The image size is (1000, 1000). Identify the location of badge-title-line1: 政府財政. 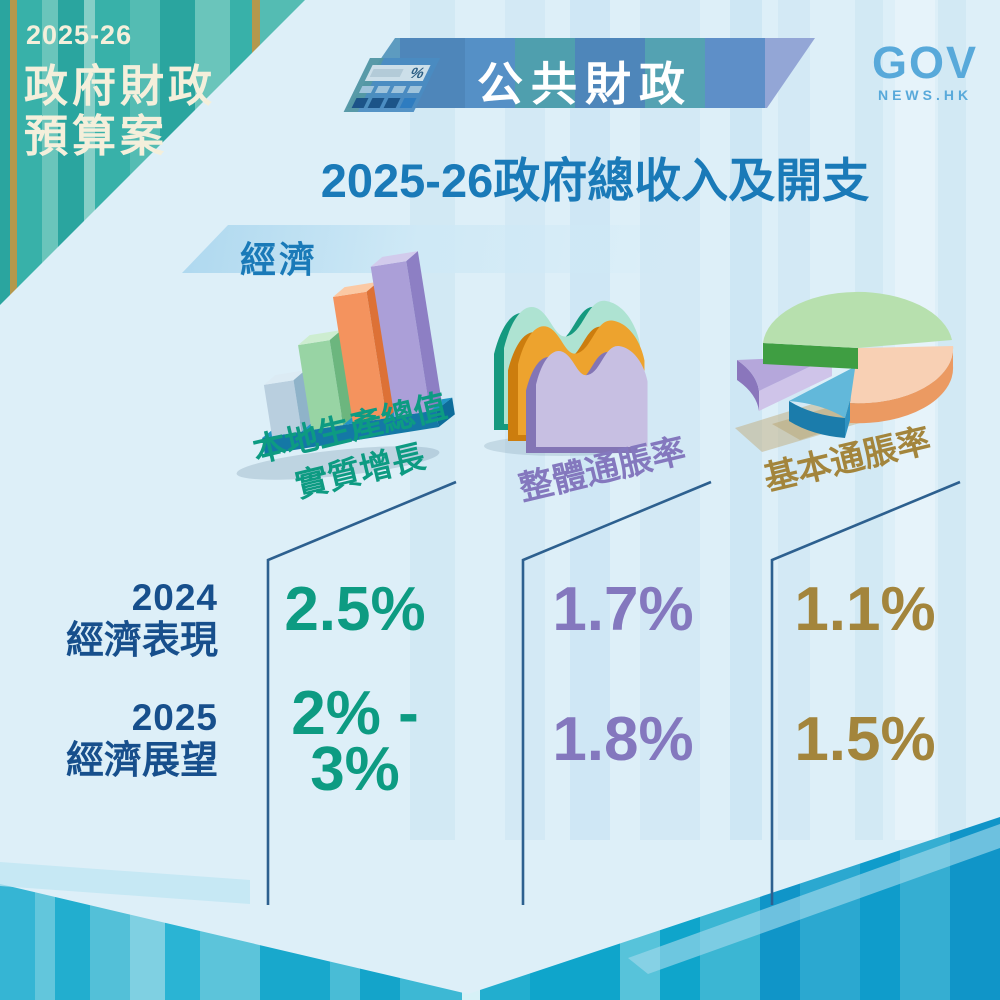
(120, 86).